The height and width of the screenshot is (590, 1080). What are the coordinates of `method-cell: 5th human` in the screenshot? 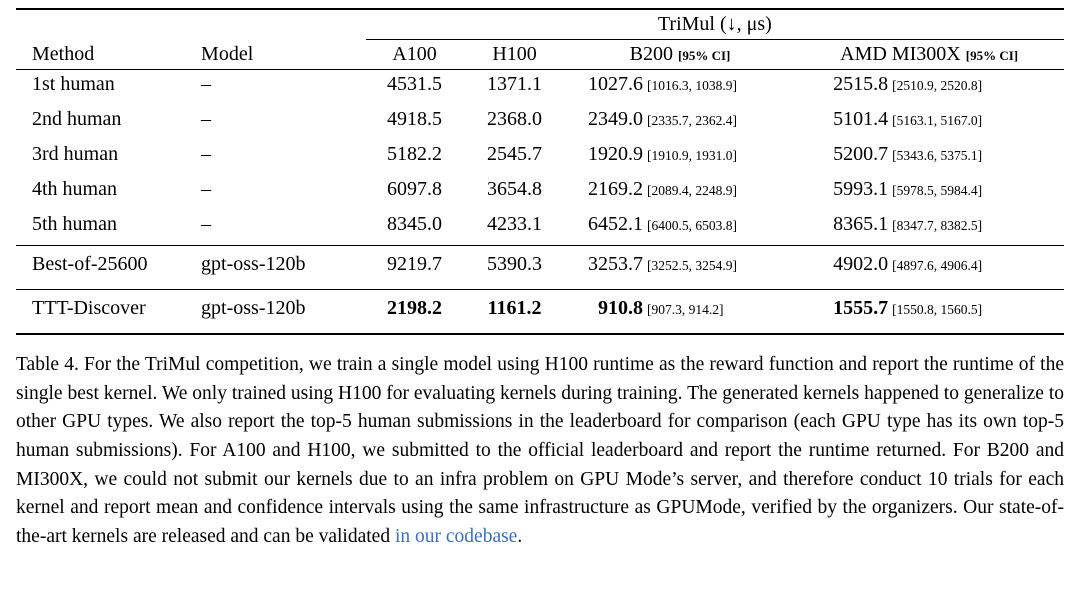 It's located at (74, 224).